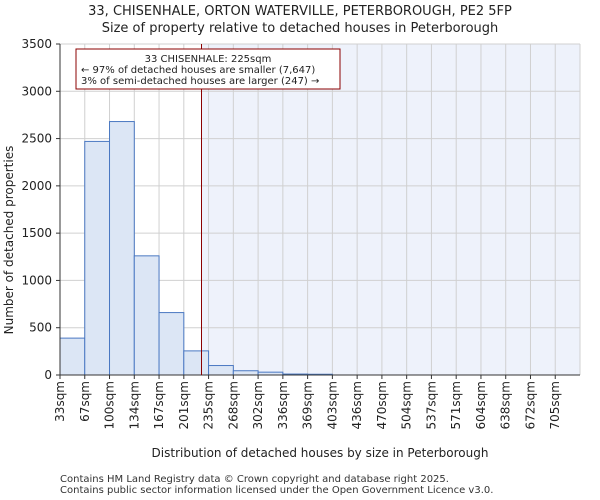 Image resolution: width=600 pixels, height=500 pixels. Describe the element at coordinates (134, 405) in the screenshot. I see `x-tick-label: 134sqm` at that location.